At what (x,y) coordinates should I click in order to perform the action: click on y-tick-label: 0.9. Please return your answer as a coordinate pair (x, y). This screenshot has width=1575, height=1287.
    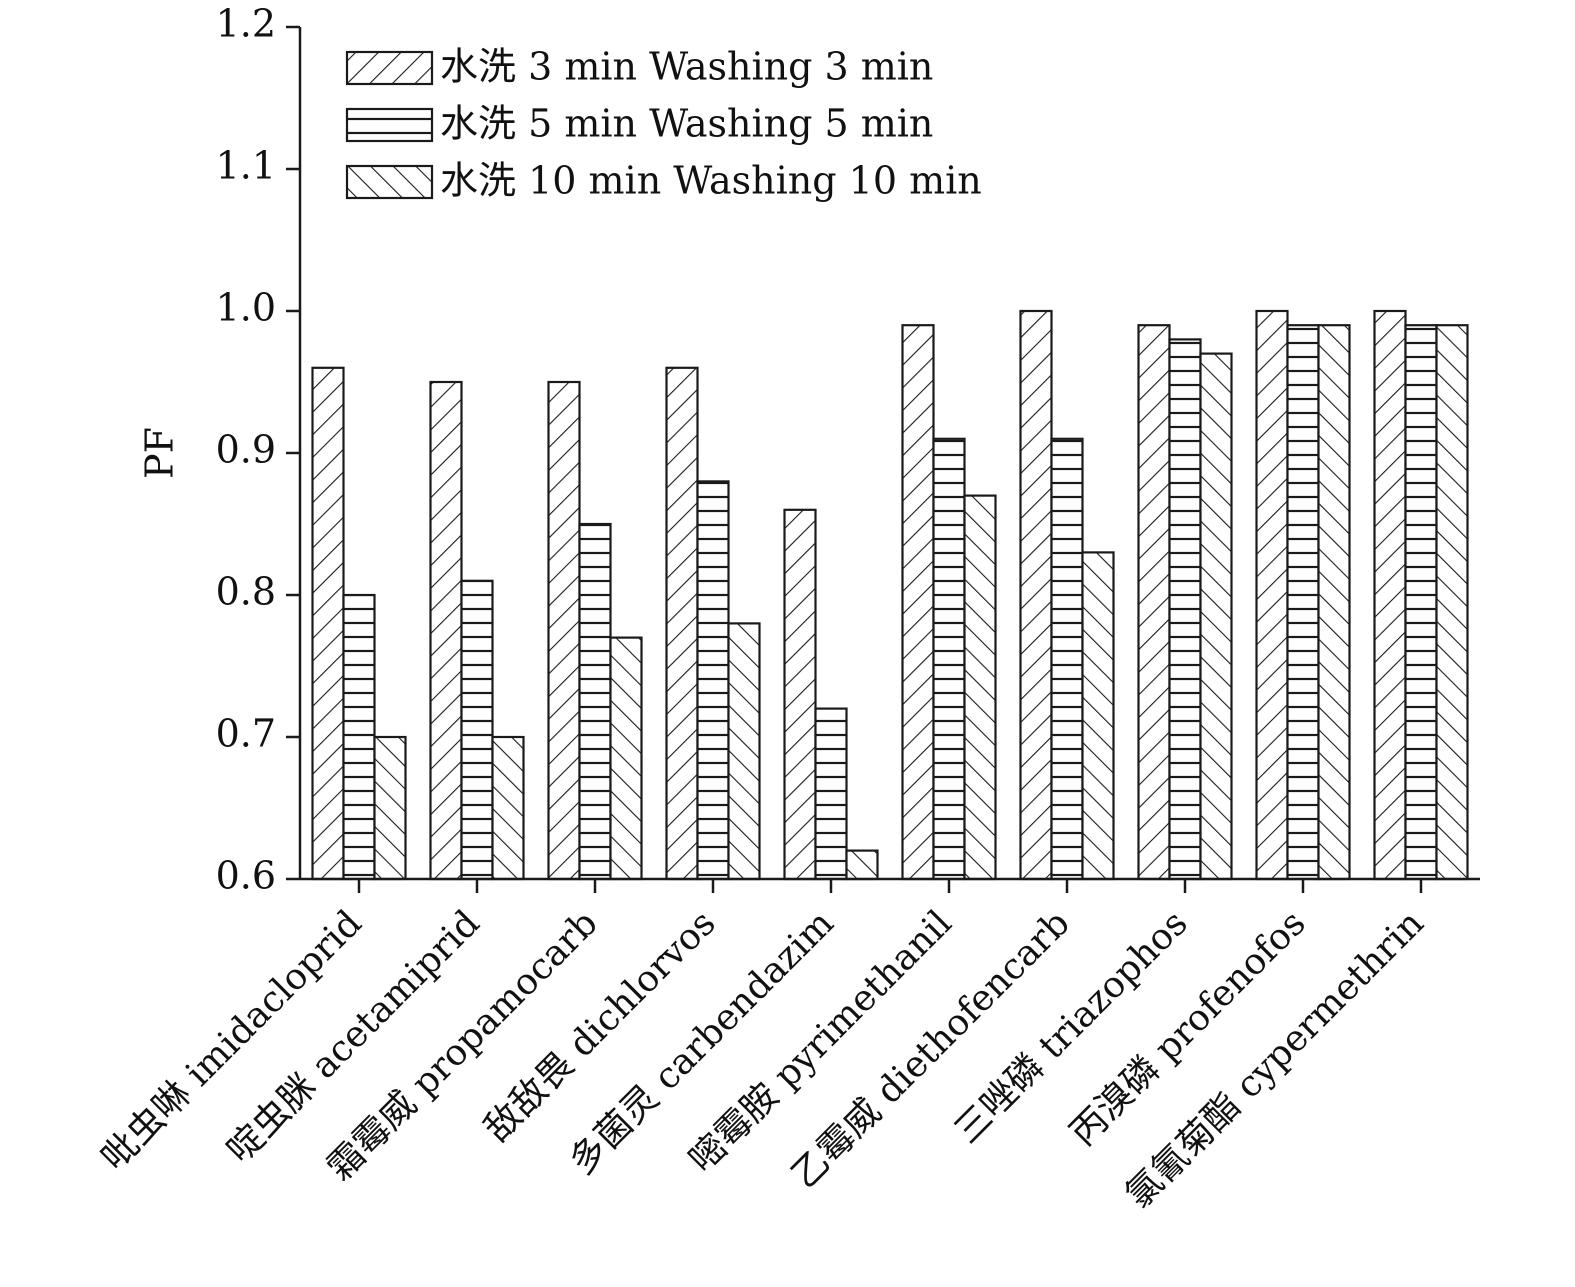
    Looking at the image, I should click on (246, 450).